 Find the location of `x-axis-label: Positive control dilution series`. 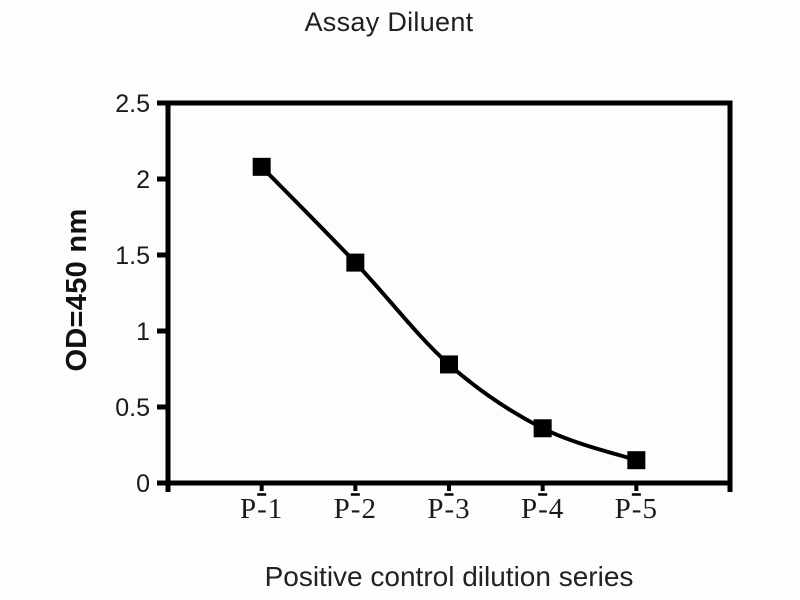

x-axis-label: Positive control dilution series is located at coordinates (449, 576).